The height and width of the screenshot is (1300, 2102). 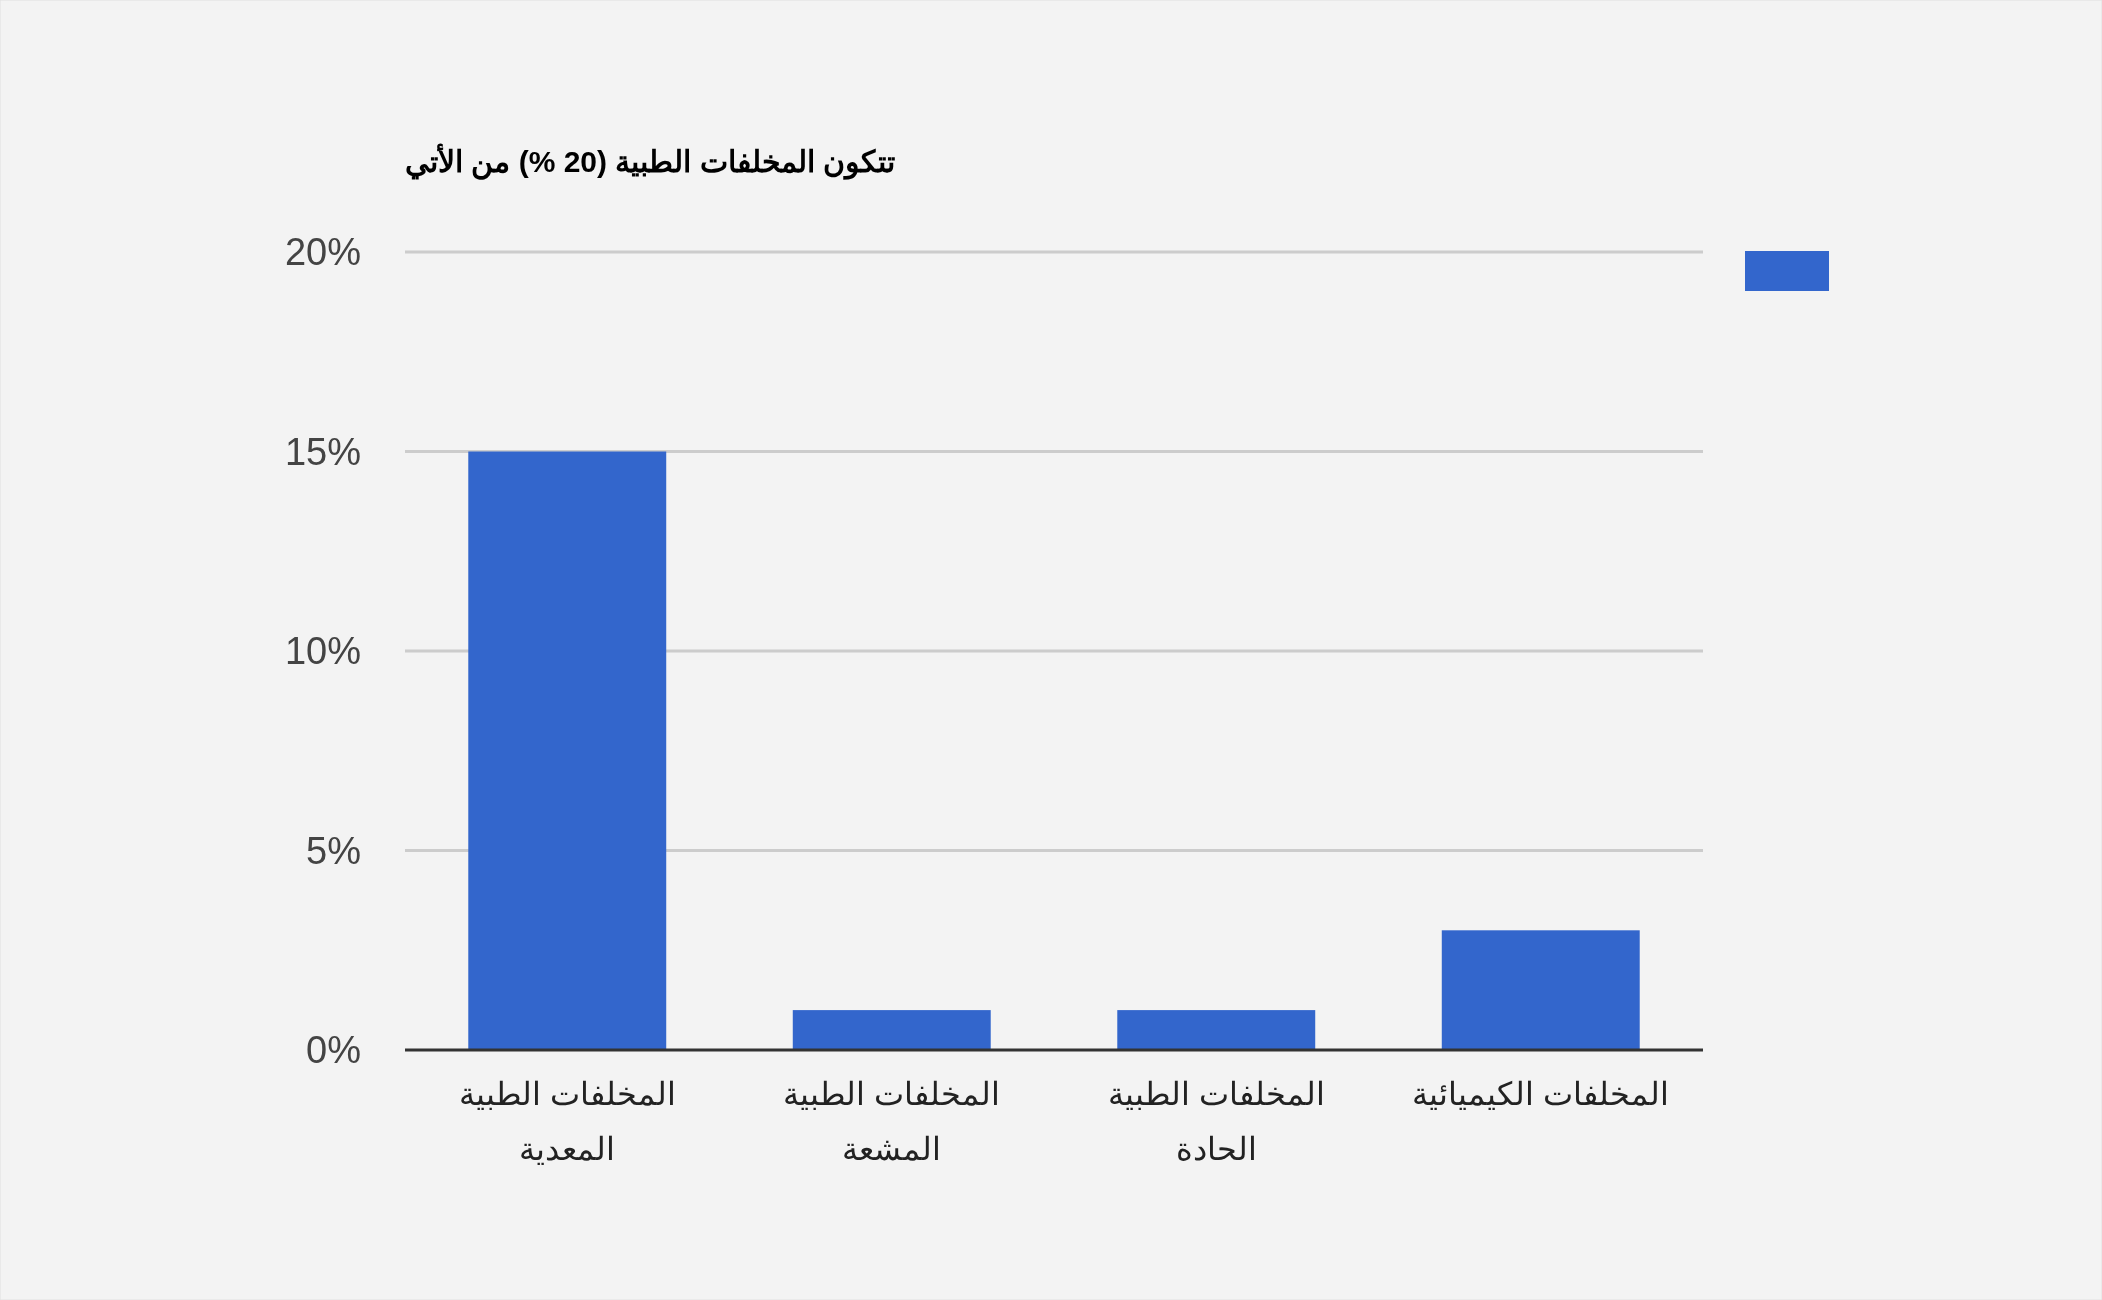 I want to click on chart-title: تتكون المخلفات الطبية (20 %) من الأتي, so click(x=650, y=161).